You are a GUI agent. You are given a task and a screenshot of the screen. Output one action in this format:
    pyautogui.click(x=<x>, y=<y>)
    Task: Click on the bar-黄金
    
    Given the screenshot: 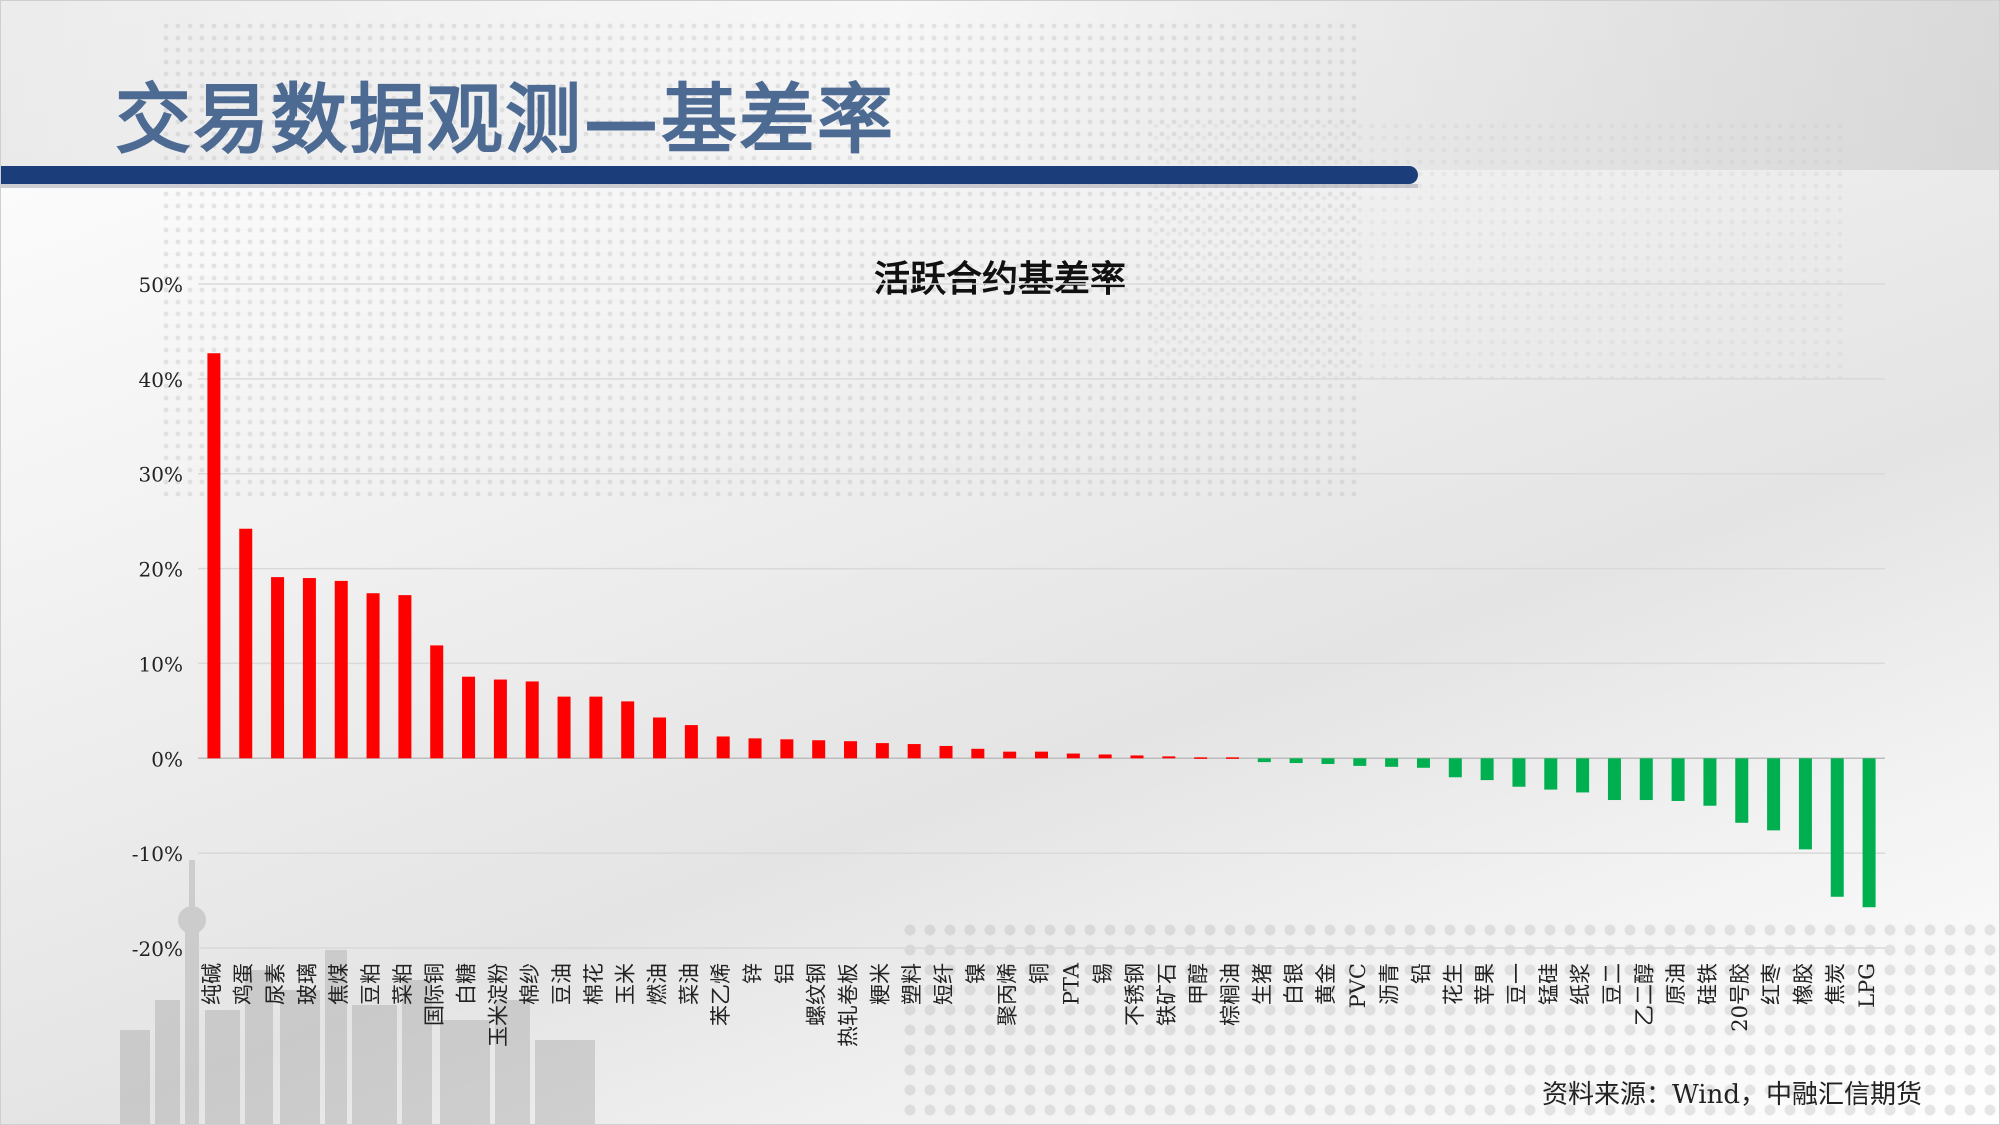 What is the action you would take?
    pyautogui.click(x=1328, y=761)
    